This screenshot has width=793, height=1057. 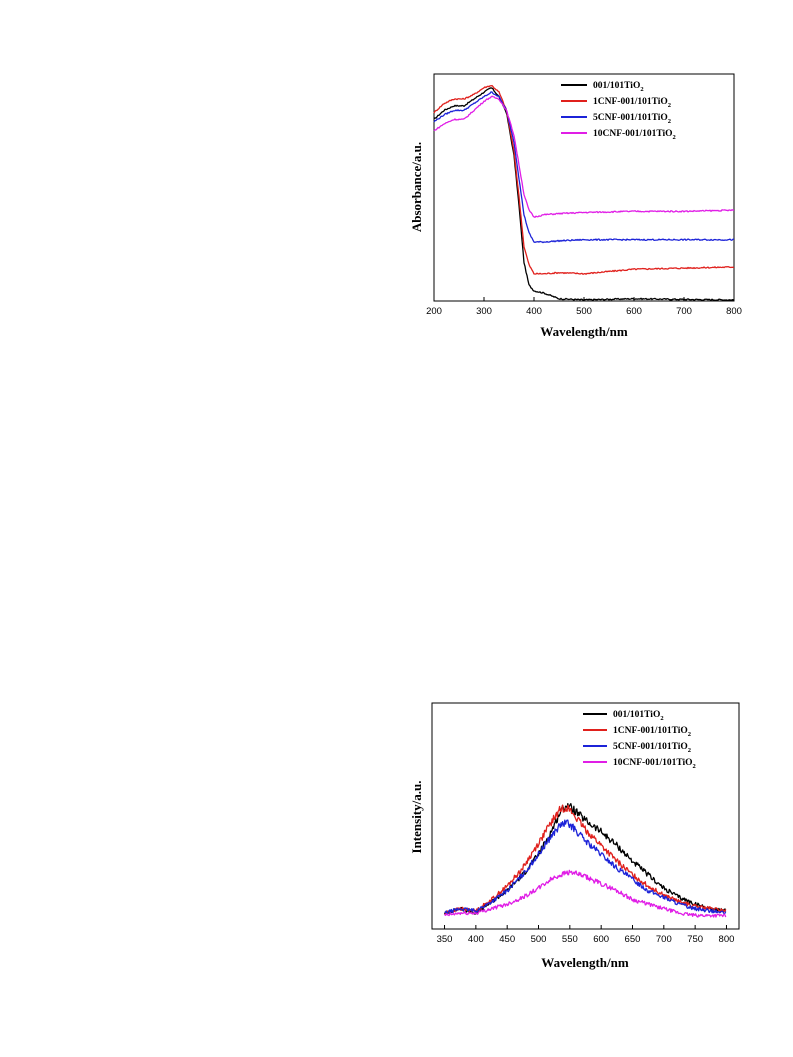 I want to click on x-tick-label: 650, so click(x=633, y=939).